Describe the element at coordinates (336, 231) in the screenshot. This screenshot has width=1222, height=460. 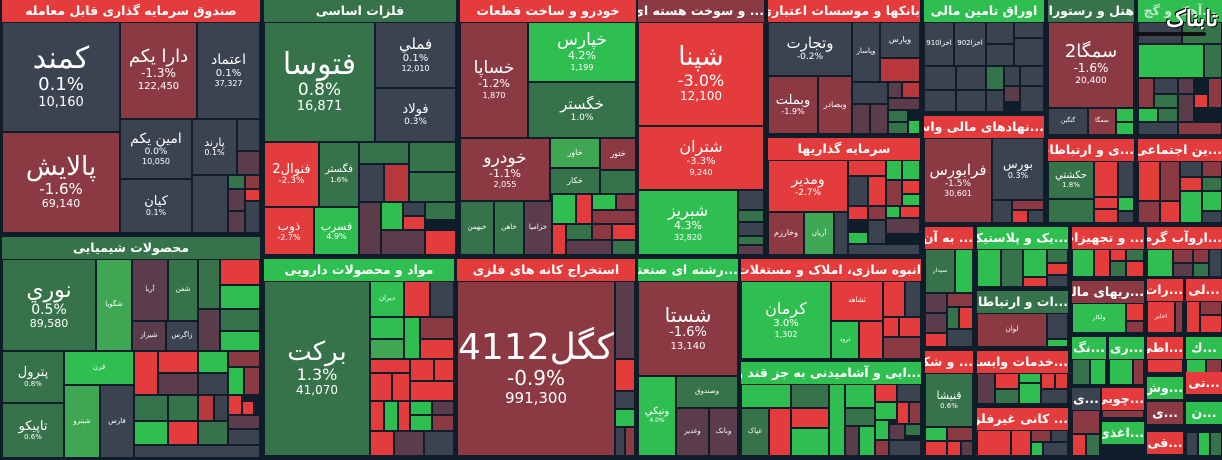
I see `tile-fasorb: فسرب 4.9%` at that location.